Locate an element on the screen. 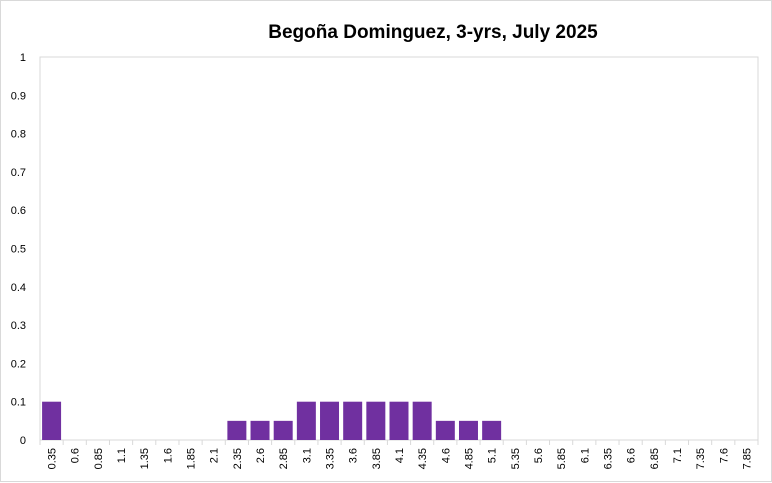  x-tick-label: 3.6 is located at coordinates (354, 455).